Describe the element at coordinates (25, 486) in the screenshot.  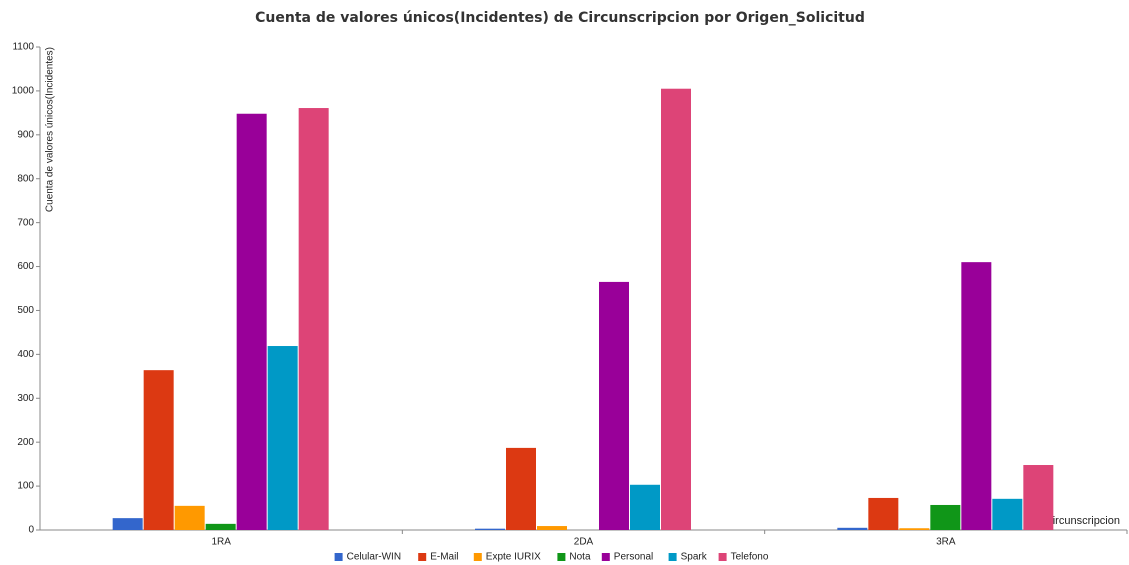
I see `y-tick-label: 100` at that location.